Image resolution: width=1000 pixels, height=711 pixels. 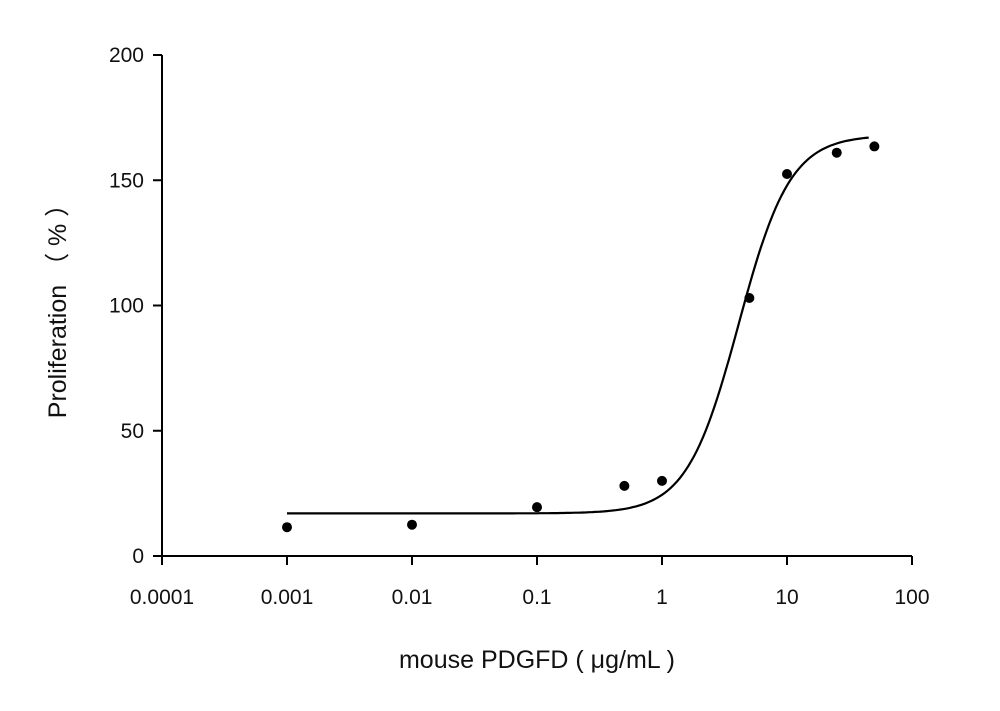 I want to click on y-tick-label: 200, so click(x=126, y=55).